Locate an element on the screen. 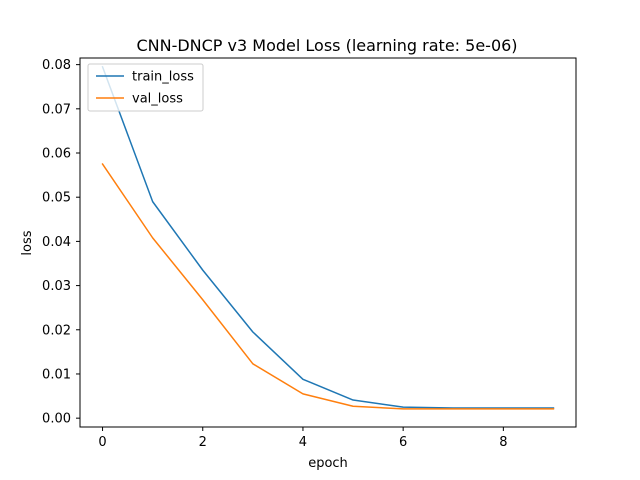  y-axis-label: loss is located at coordinates (27, 242).